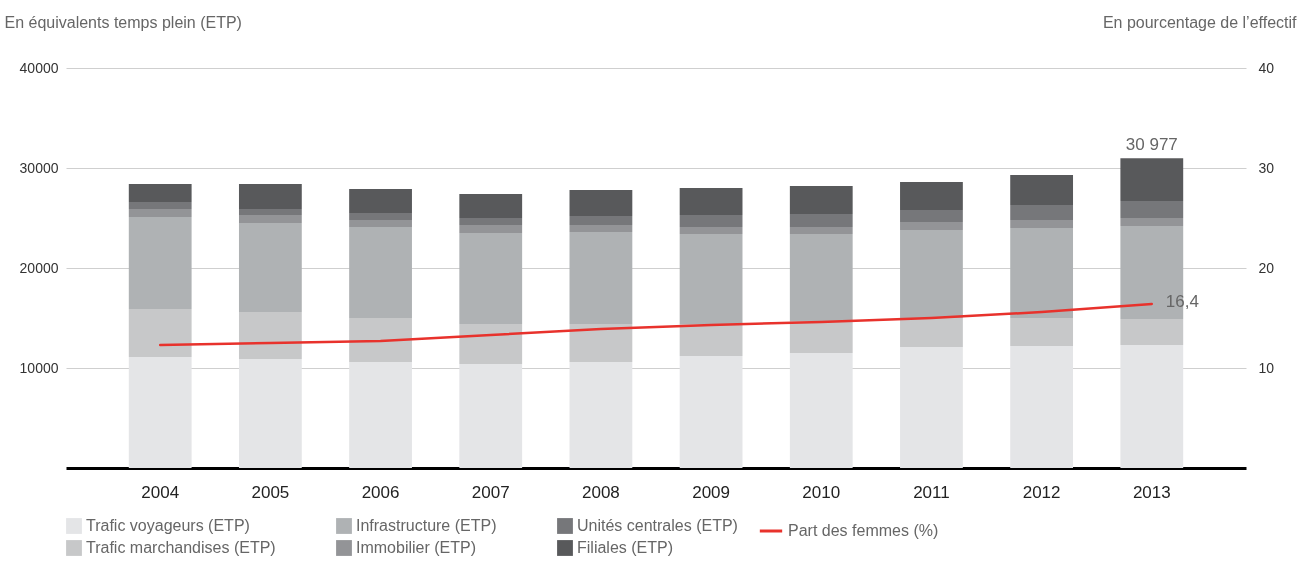 This screenshot has width=1306, height=565. I want to click on y2-axis-title: En pourcentage de l’effectif, so click(1200, 22).